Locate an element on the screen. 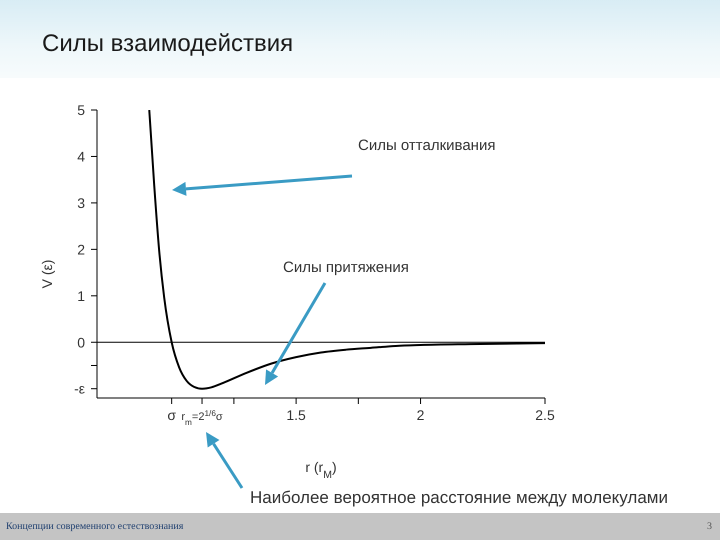 Image resolution: width=720 pixels, height=540 pixels. x-tick-label: σ is located at coordinates (171, 415).